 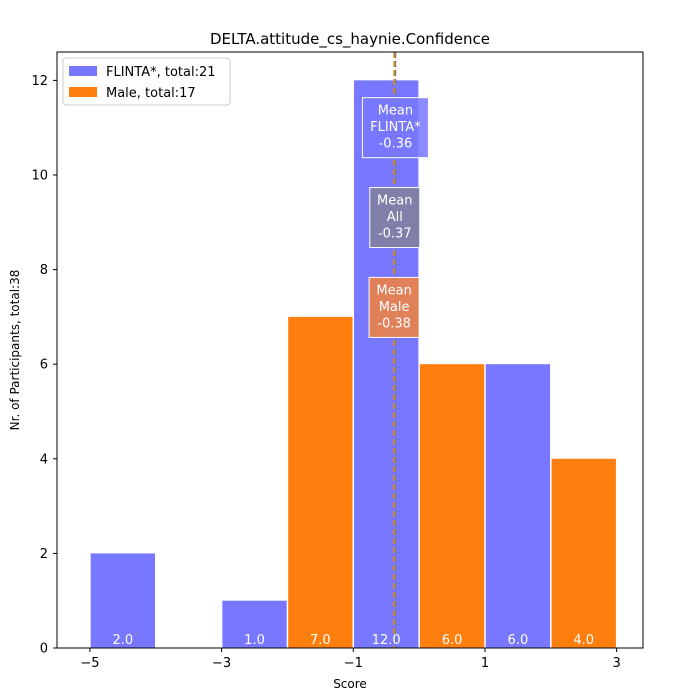 I want to click on mean-label-flinta: -0.36, so click(x=396, y=144).